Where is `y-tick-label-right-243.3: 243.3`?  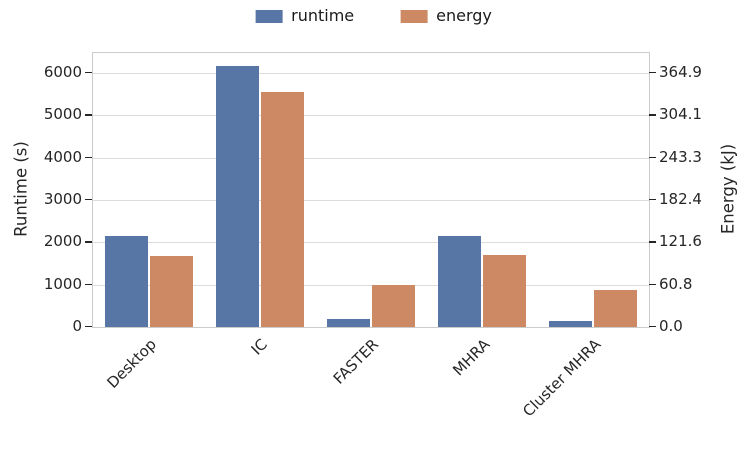 y-tick-label-right-243.3: 243.3 is located at coordinates (680, 156).